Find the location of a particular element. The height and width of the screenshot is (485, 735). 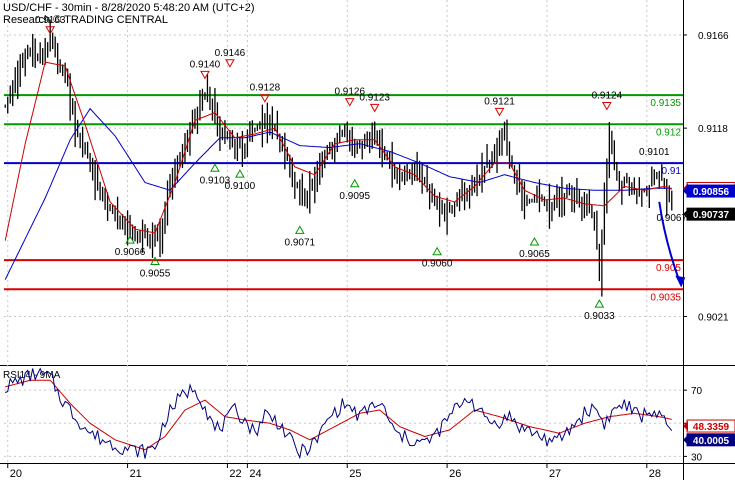

high-marker-label: 0.9128 is located at coordinates (265, 88).